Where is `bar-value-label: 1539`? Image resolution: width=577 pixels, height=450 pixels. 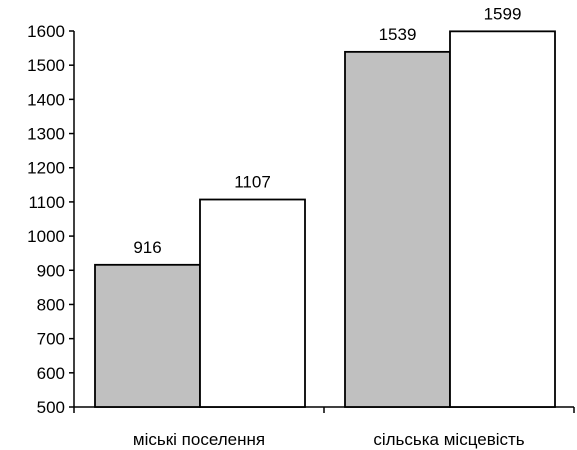
bar-value-label: 1539 is located at coordinates (398, 34).